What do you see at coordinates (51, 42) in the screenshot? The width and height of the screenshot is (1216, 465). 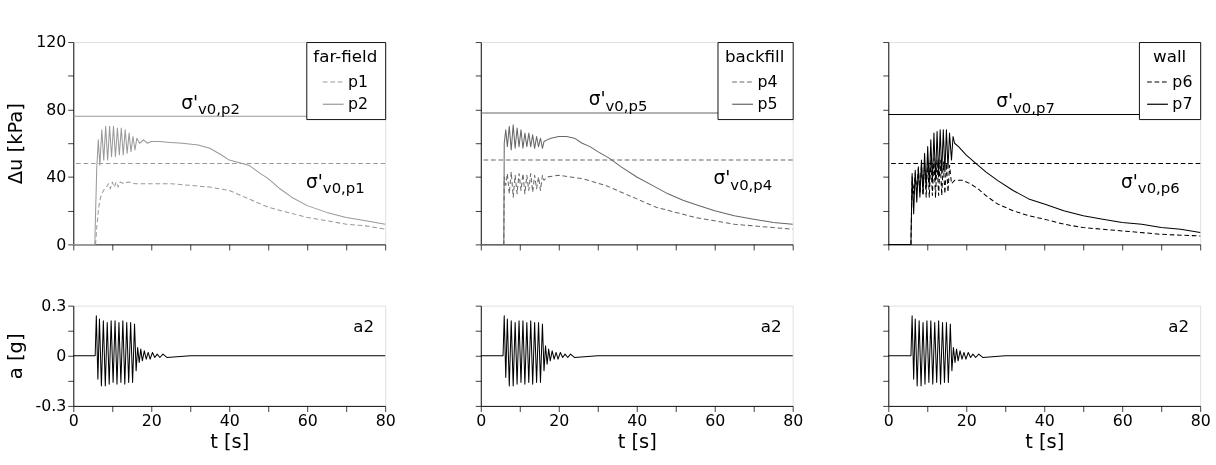 I see `y-tick-label: 120` at bounding box center [51, 42].